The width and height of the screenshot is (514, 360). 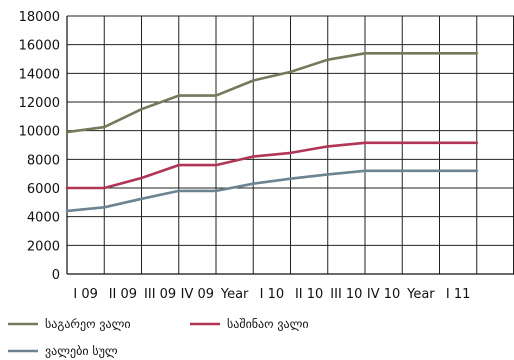 What do you see at coordinates (39, 74) in the screenshot?
I see `y-tick-label: 14000` at bounding box center [39, 74].